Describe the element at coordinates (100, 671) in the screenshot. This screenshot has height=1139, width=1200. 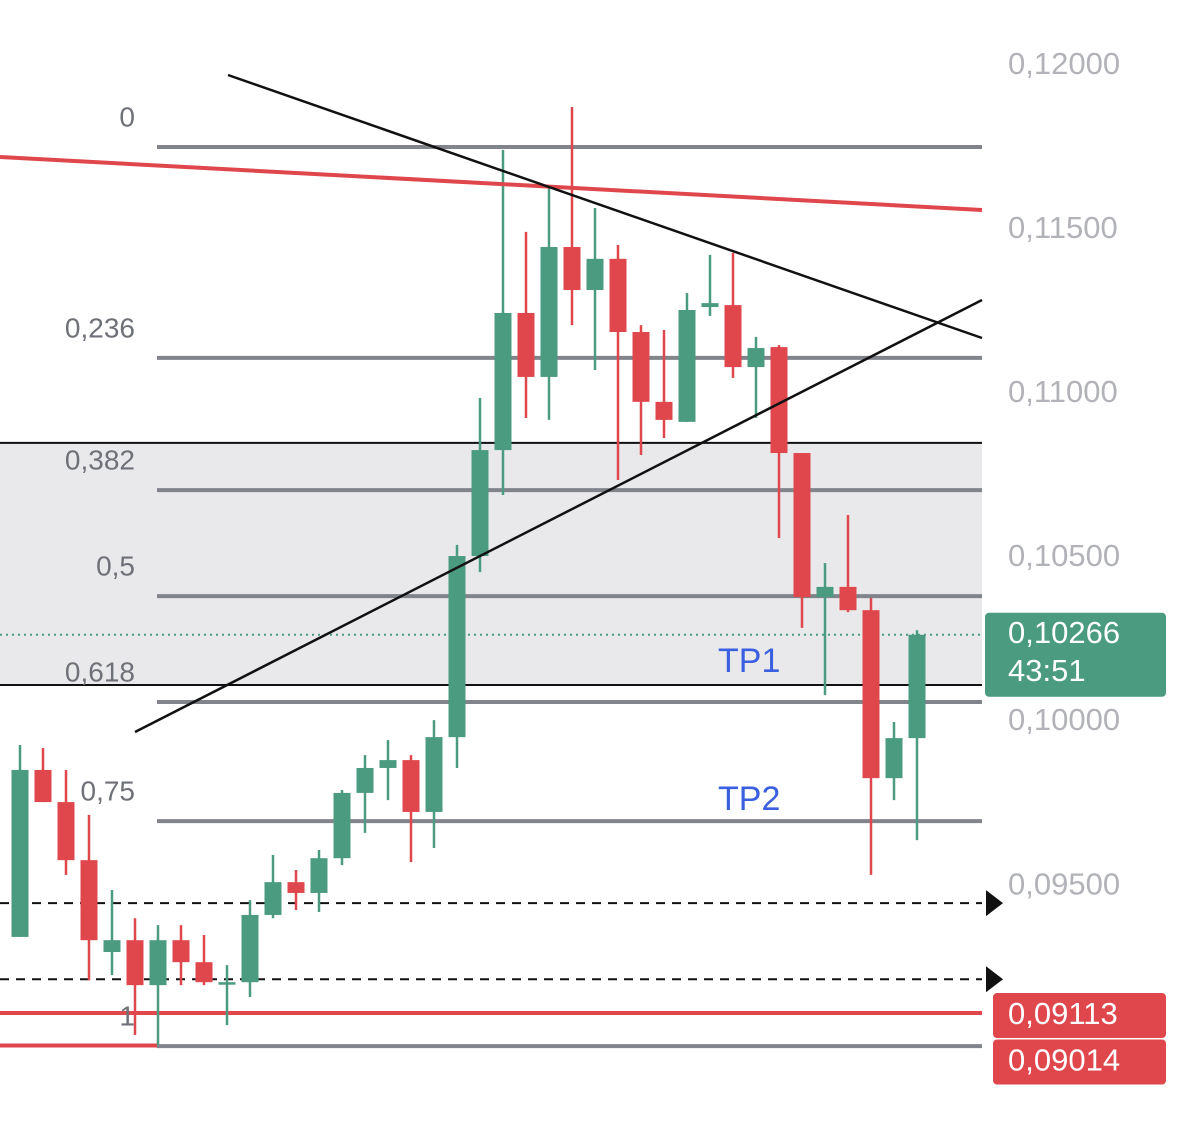
I see `fib-label: 0,618` at that location.